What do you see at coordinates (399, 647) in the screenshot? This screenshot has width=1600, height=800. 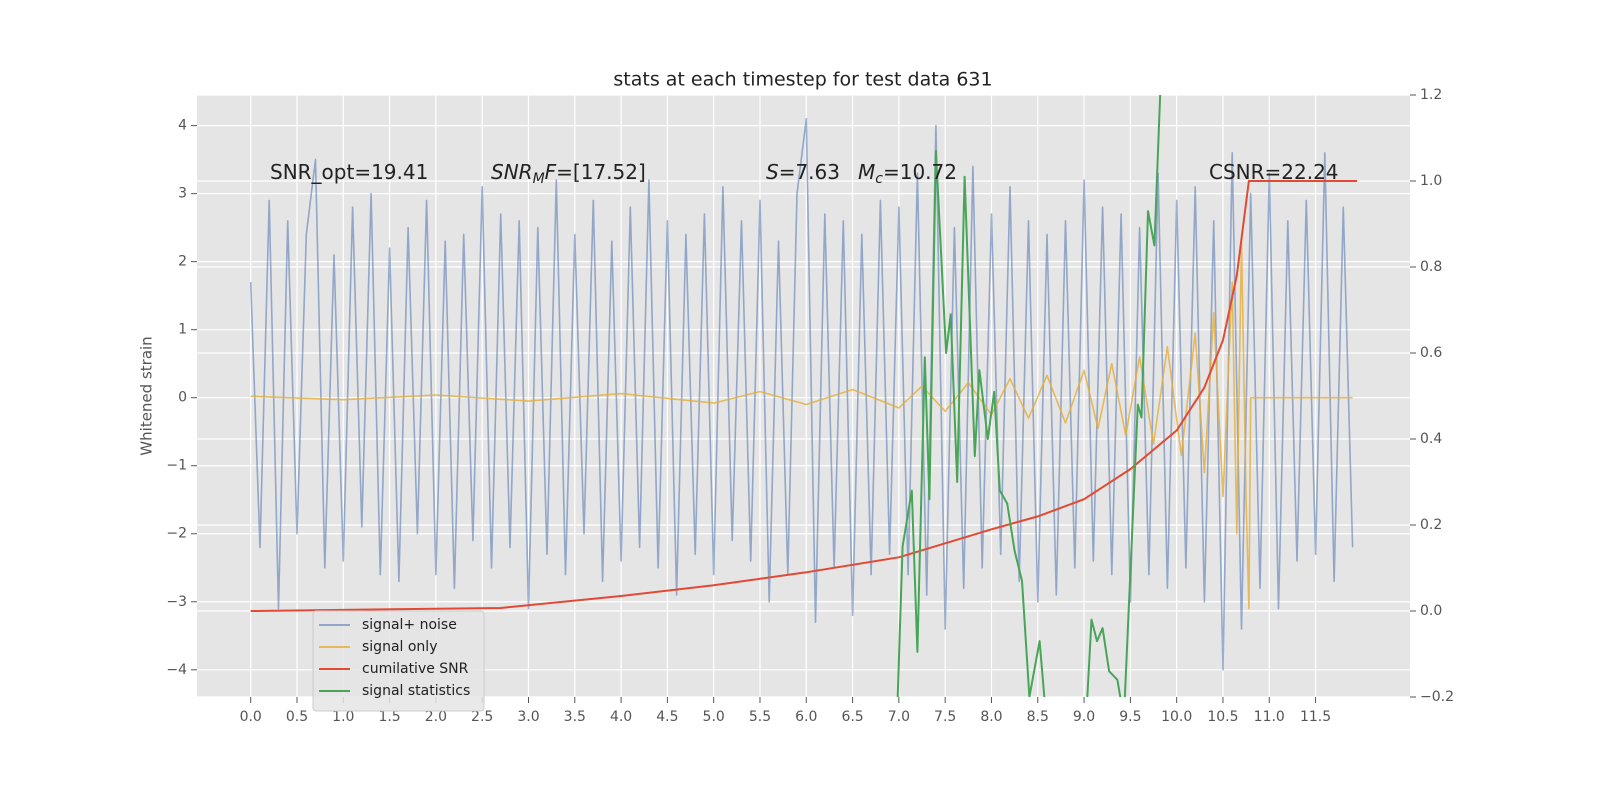 I see `legend-label: signal only` at bounding box center [399, 647].